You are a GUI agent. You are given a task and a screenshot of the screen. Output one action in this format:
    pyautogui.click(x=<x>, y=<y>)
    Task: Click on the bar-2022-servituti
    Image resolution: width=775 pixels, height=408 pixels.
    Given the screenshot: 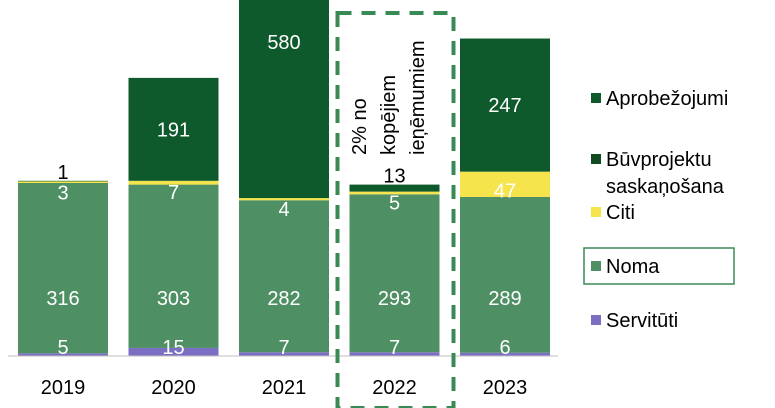 What is the action you would take?
    pyautogui.click(x=394, y=354)
    